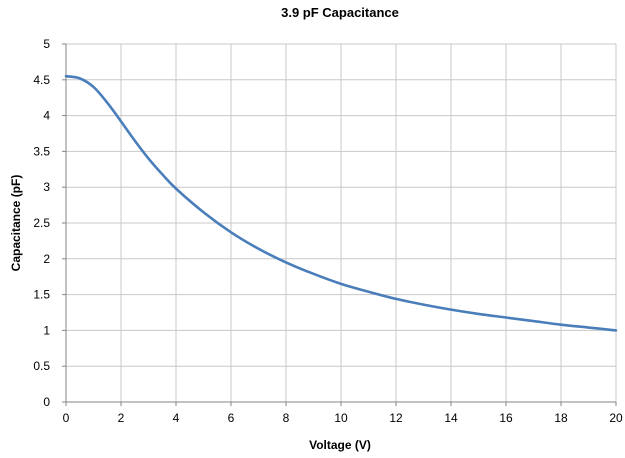  Describe the element at coordinates (506, 418) in the screenshot. I see `x-tick-label-8: 16` at that location.